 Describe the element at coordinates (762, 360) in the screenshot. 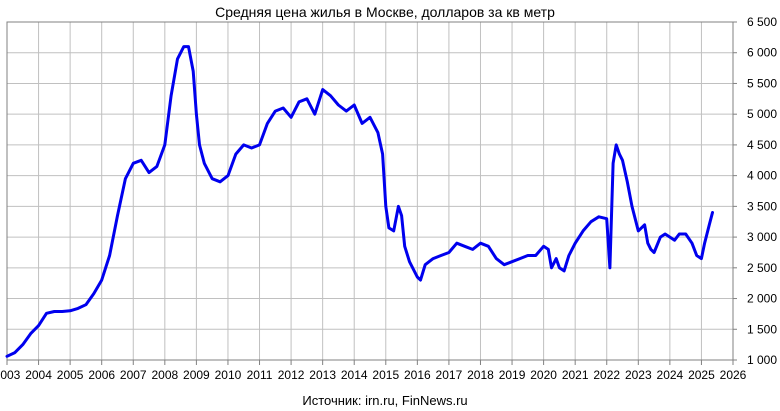

I see `y-tick-label: 1 000` at that location.